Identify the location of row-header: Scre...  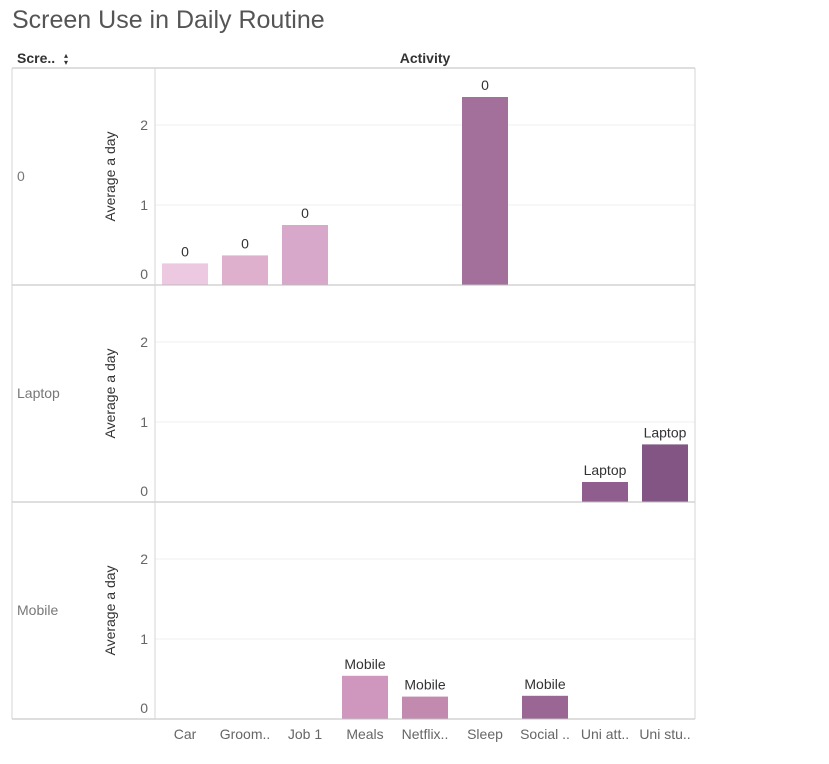
(36, 58).